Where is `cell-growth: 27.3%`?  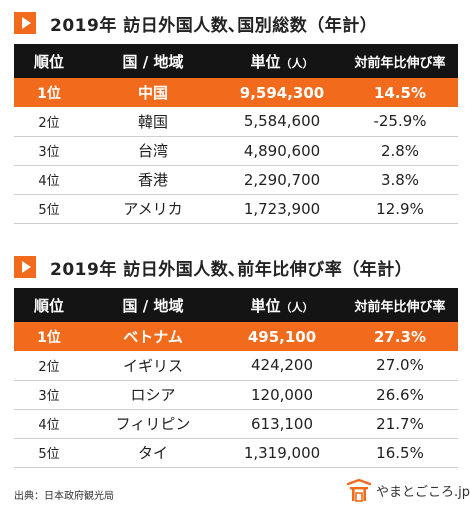 cell-growth: 27.3% is located at coordinates (400, 336).